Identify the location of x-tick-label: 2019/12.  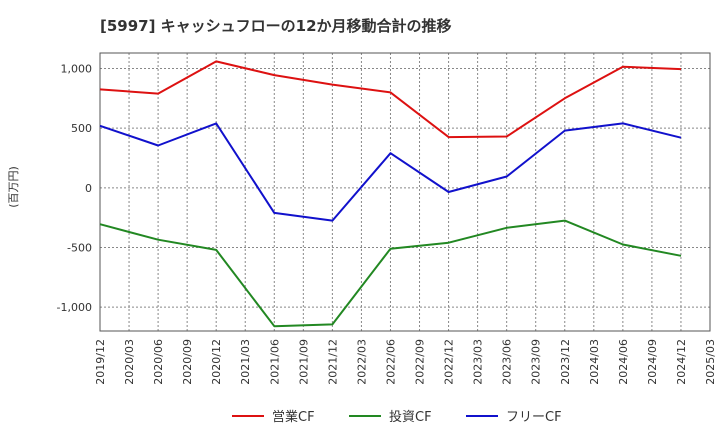
(100, 362).